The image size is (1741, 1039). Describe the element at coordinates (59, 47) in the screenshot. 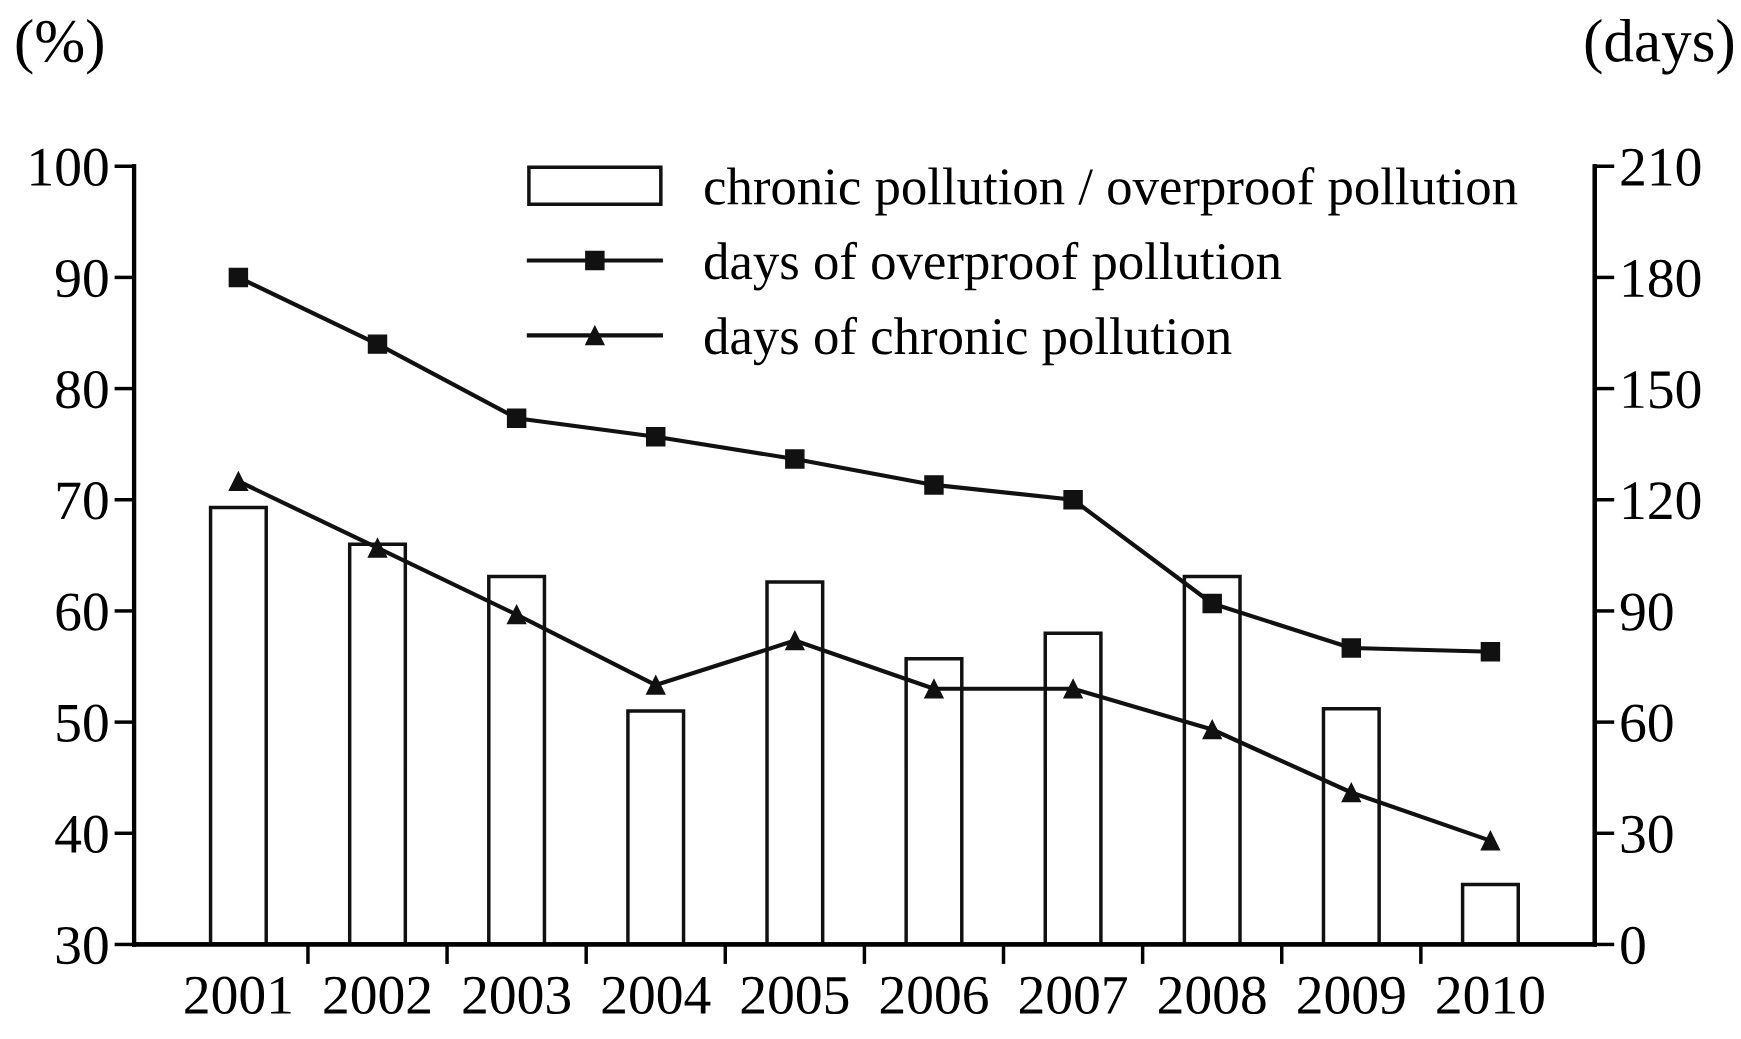

I see `y-axis-title: (%)` at that location.